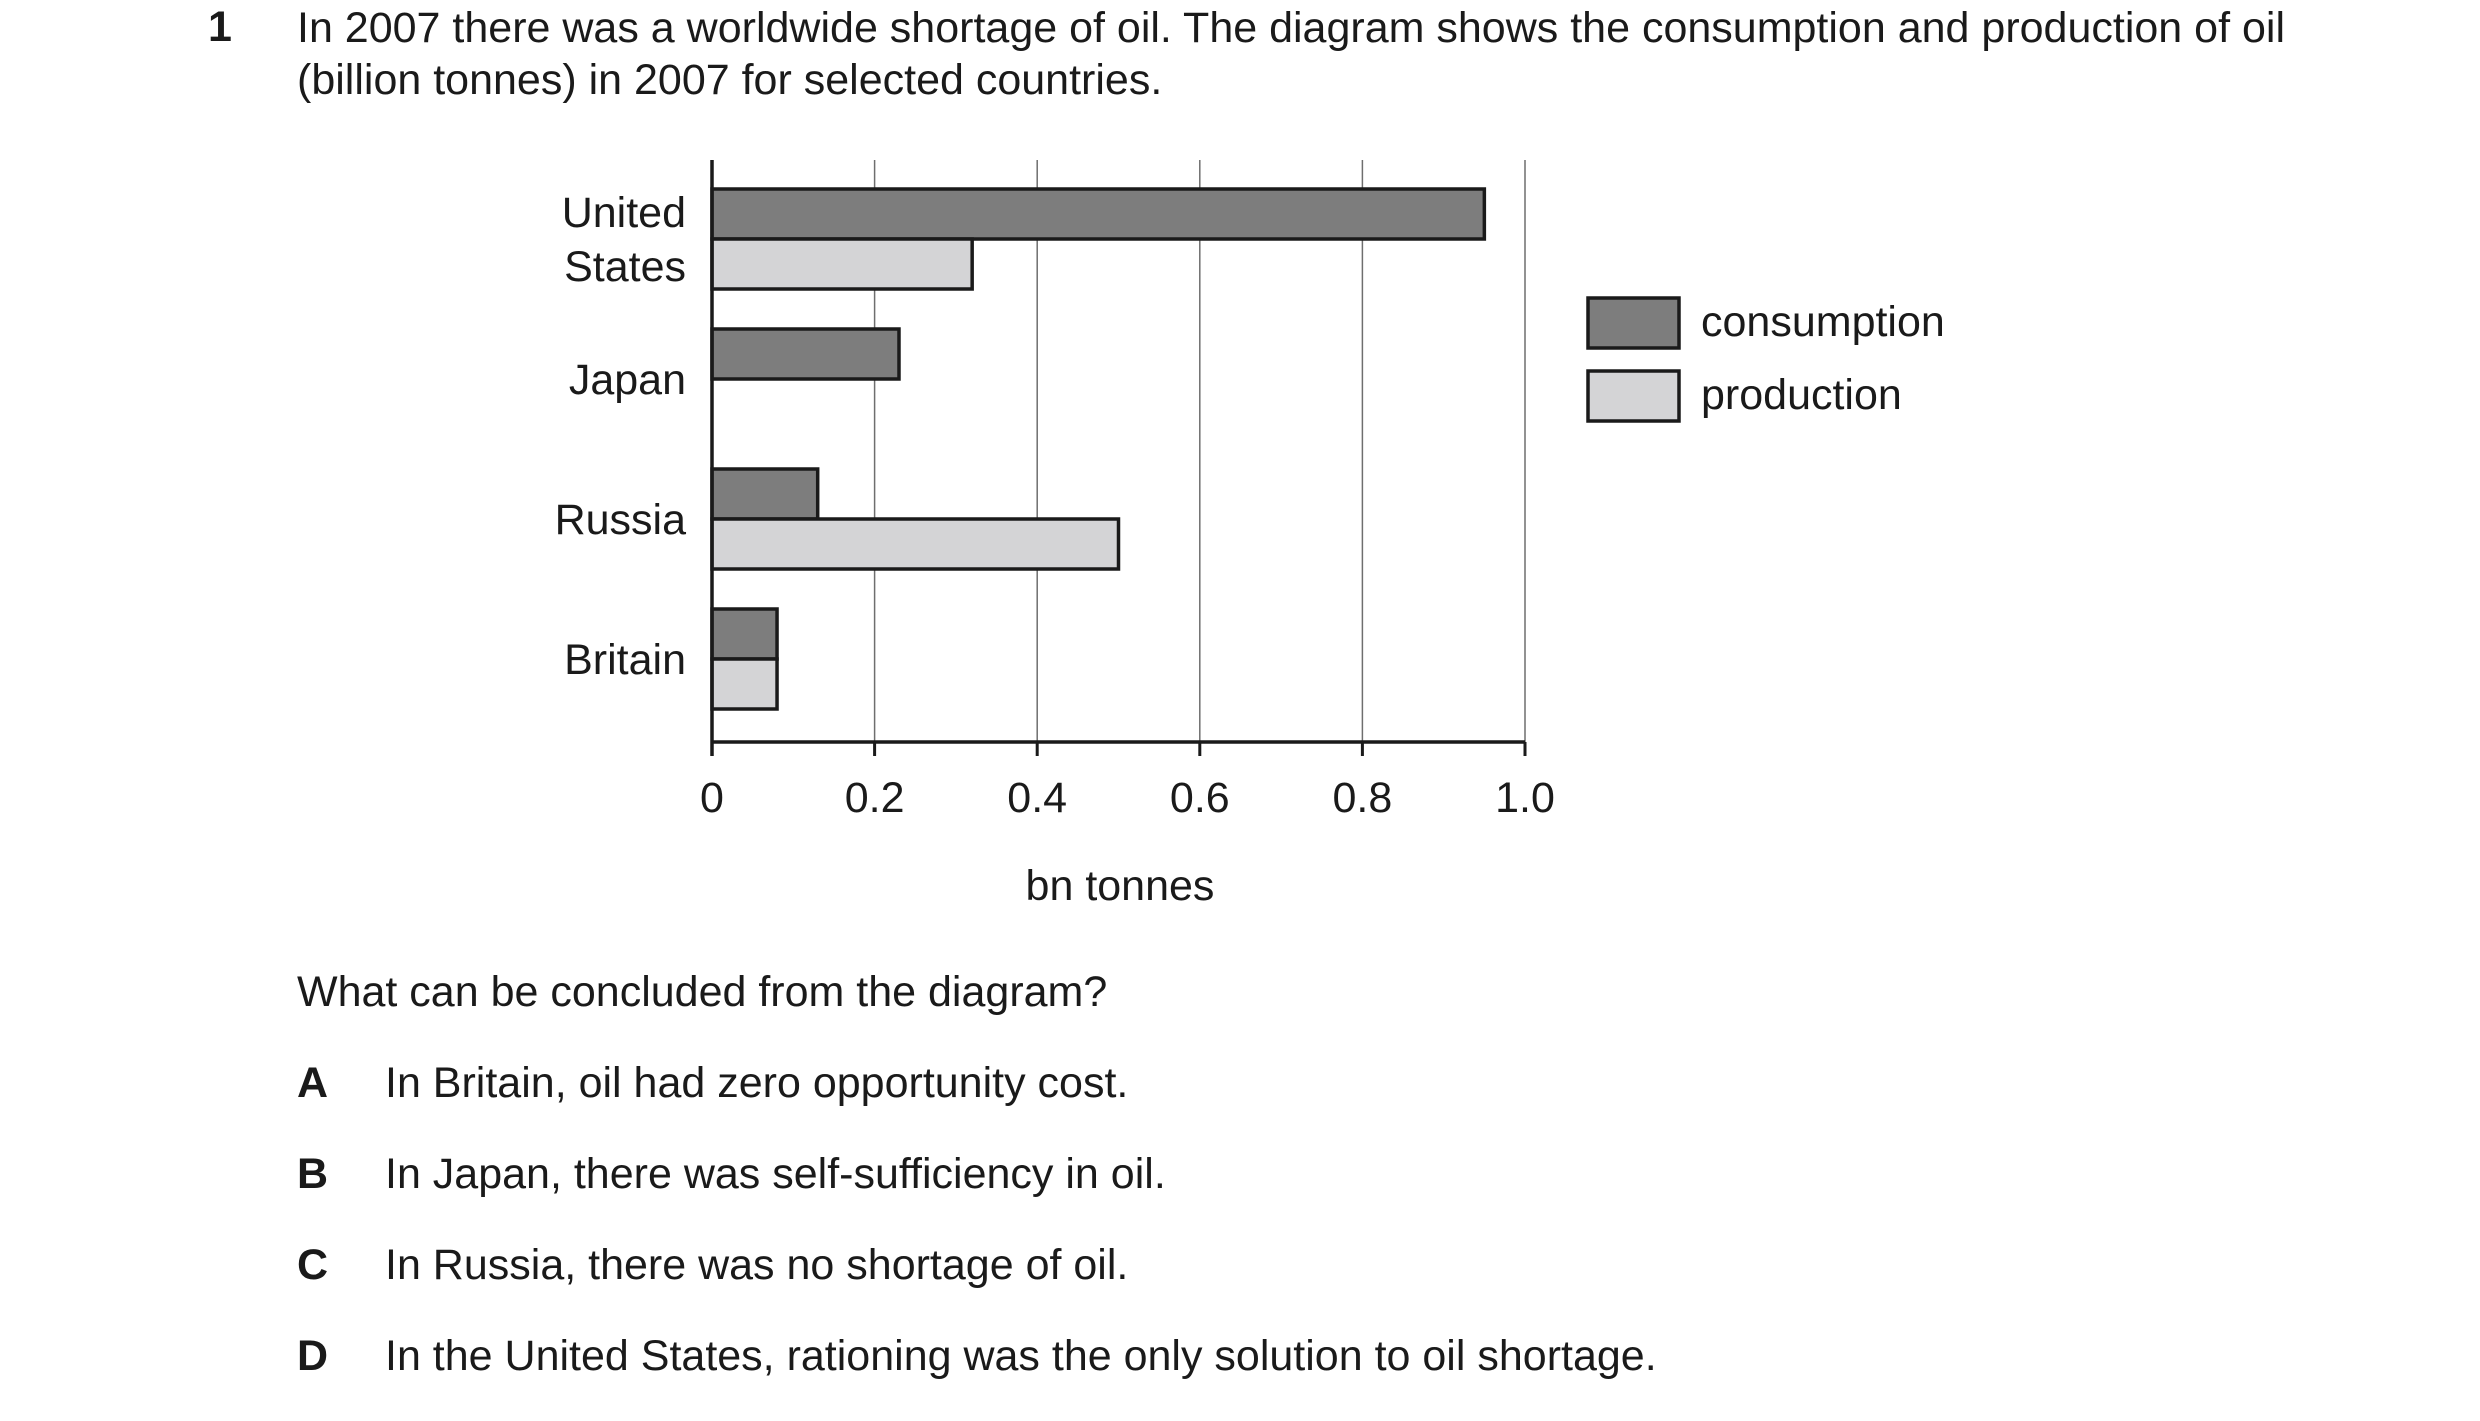  I want to click on option-text: In Russia, there was no shortage of oil., so click(757, 1265).